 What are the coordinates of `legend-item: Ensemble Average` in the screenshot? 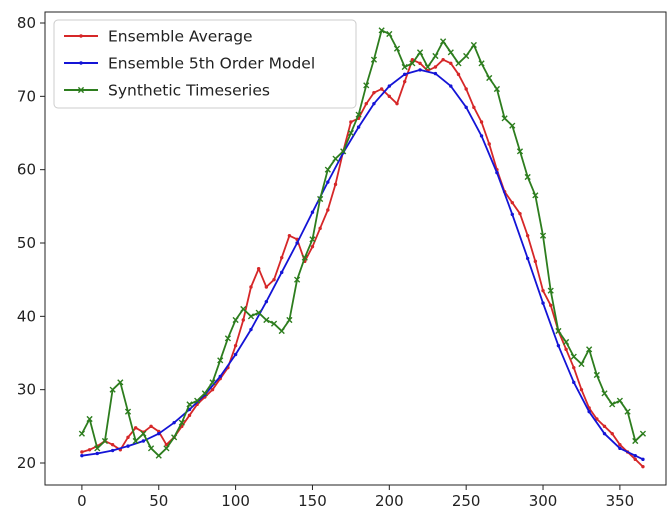 It's located at (158, 37).